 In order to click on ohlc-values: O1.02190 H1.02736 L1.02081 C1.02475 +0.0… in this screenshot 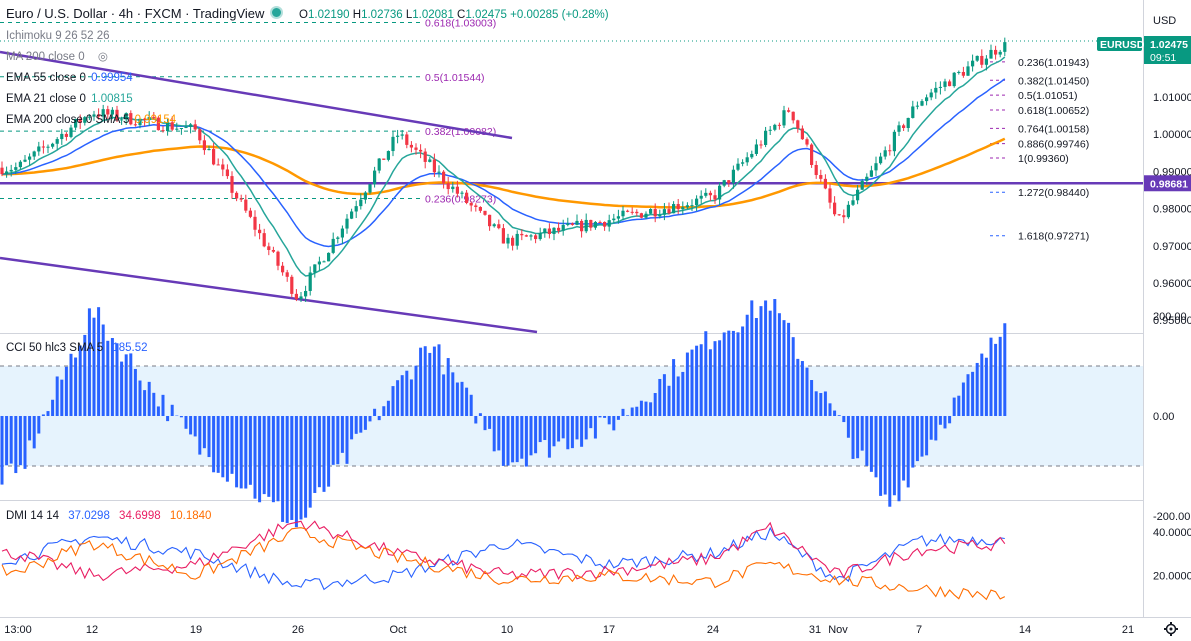, I will do `click(454, 15)`.